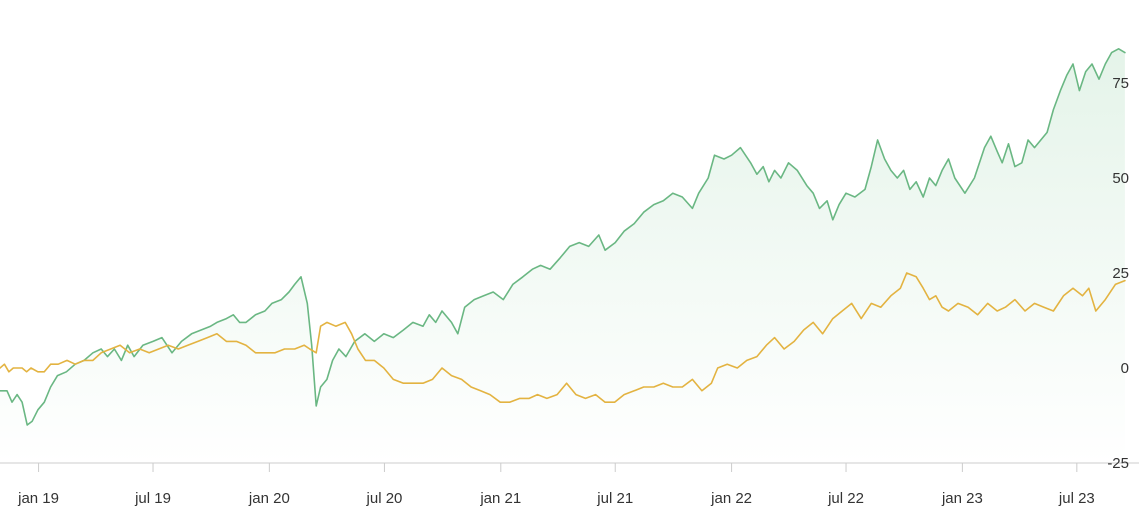 The image size is (1139, 525). Describe the element at coordinates (38, 498) in the screenshot. I see `x-tick-label: jan 19` at that location.